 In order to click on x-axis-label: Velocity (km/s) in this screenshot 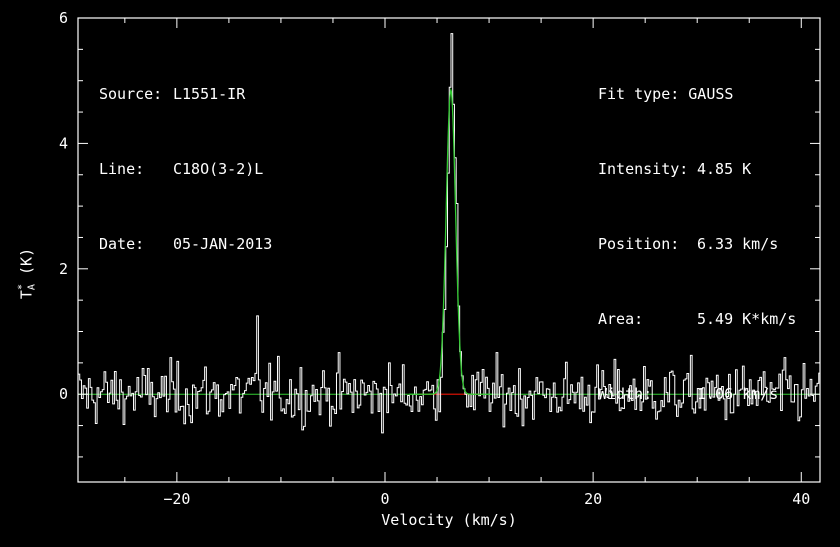, I will do `click(448, 520)`.